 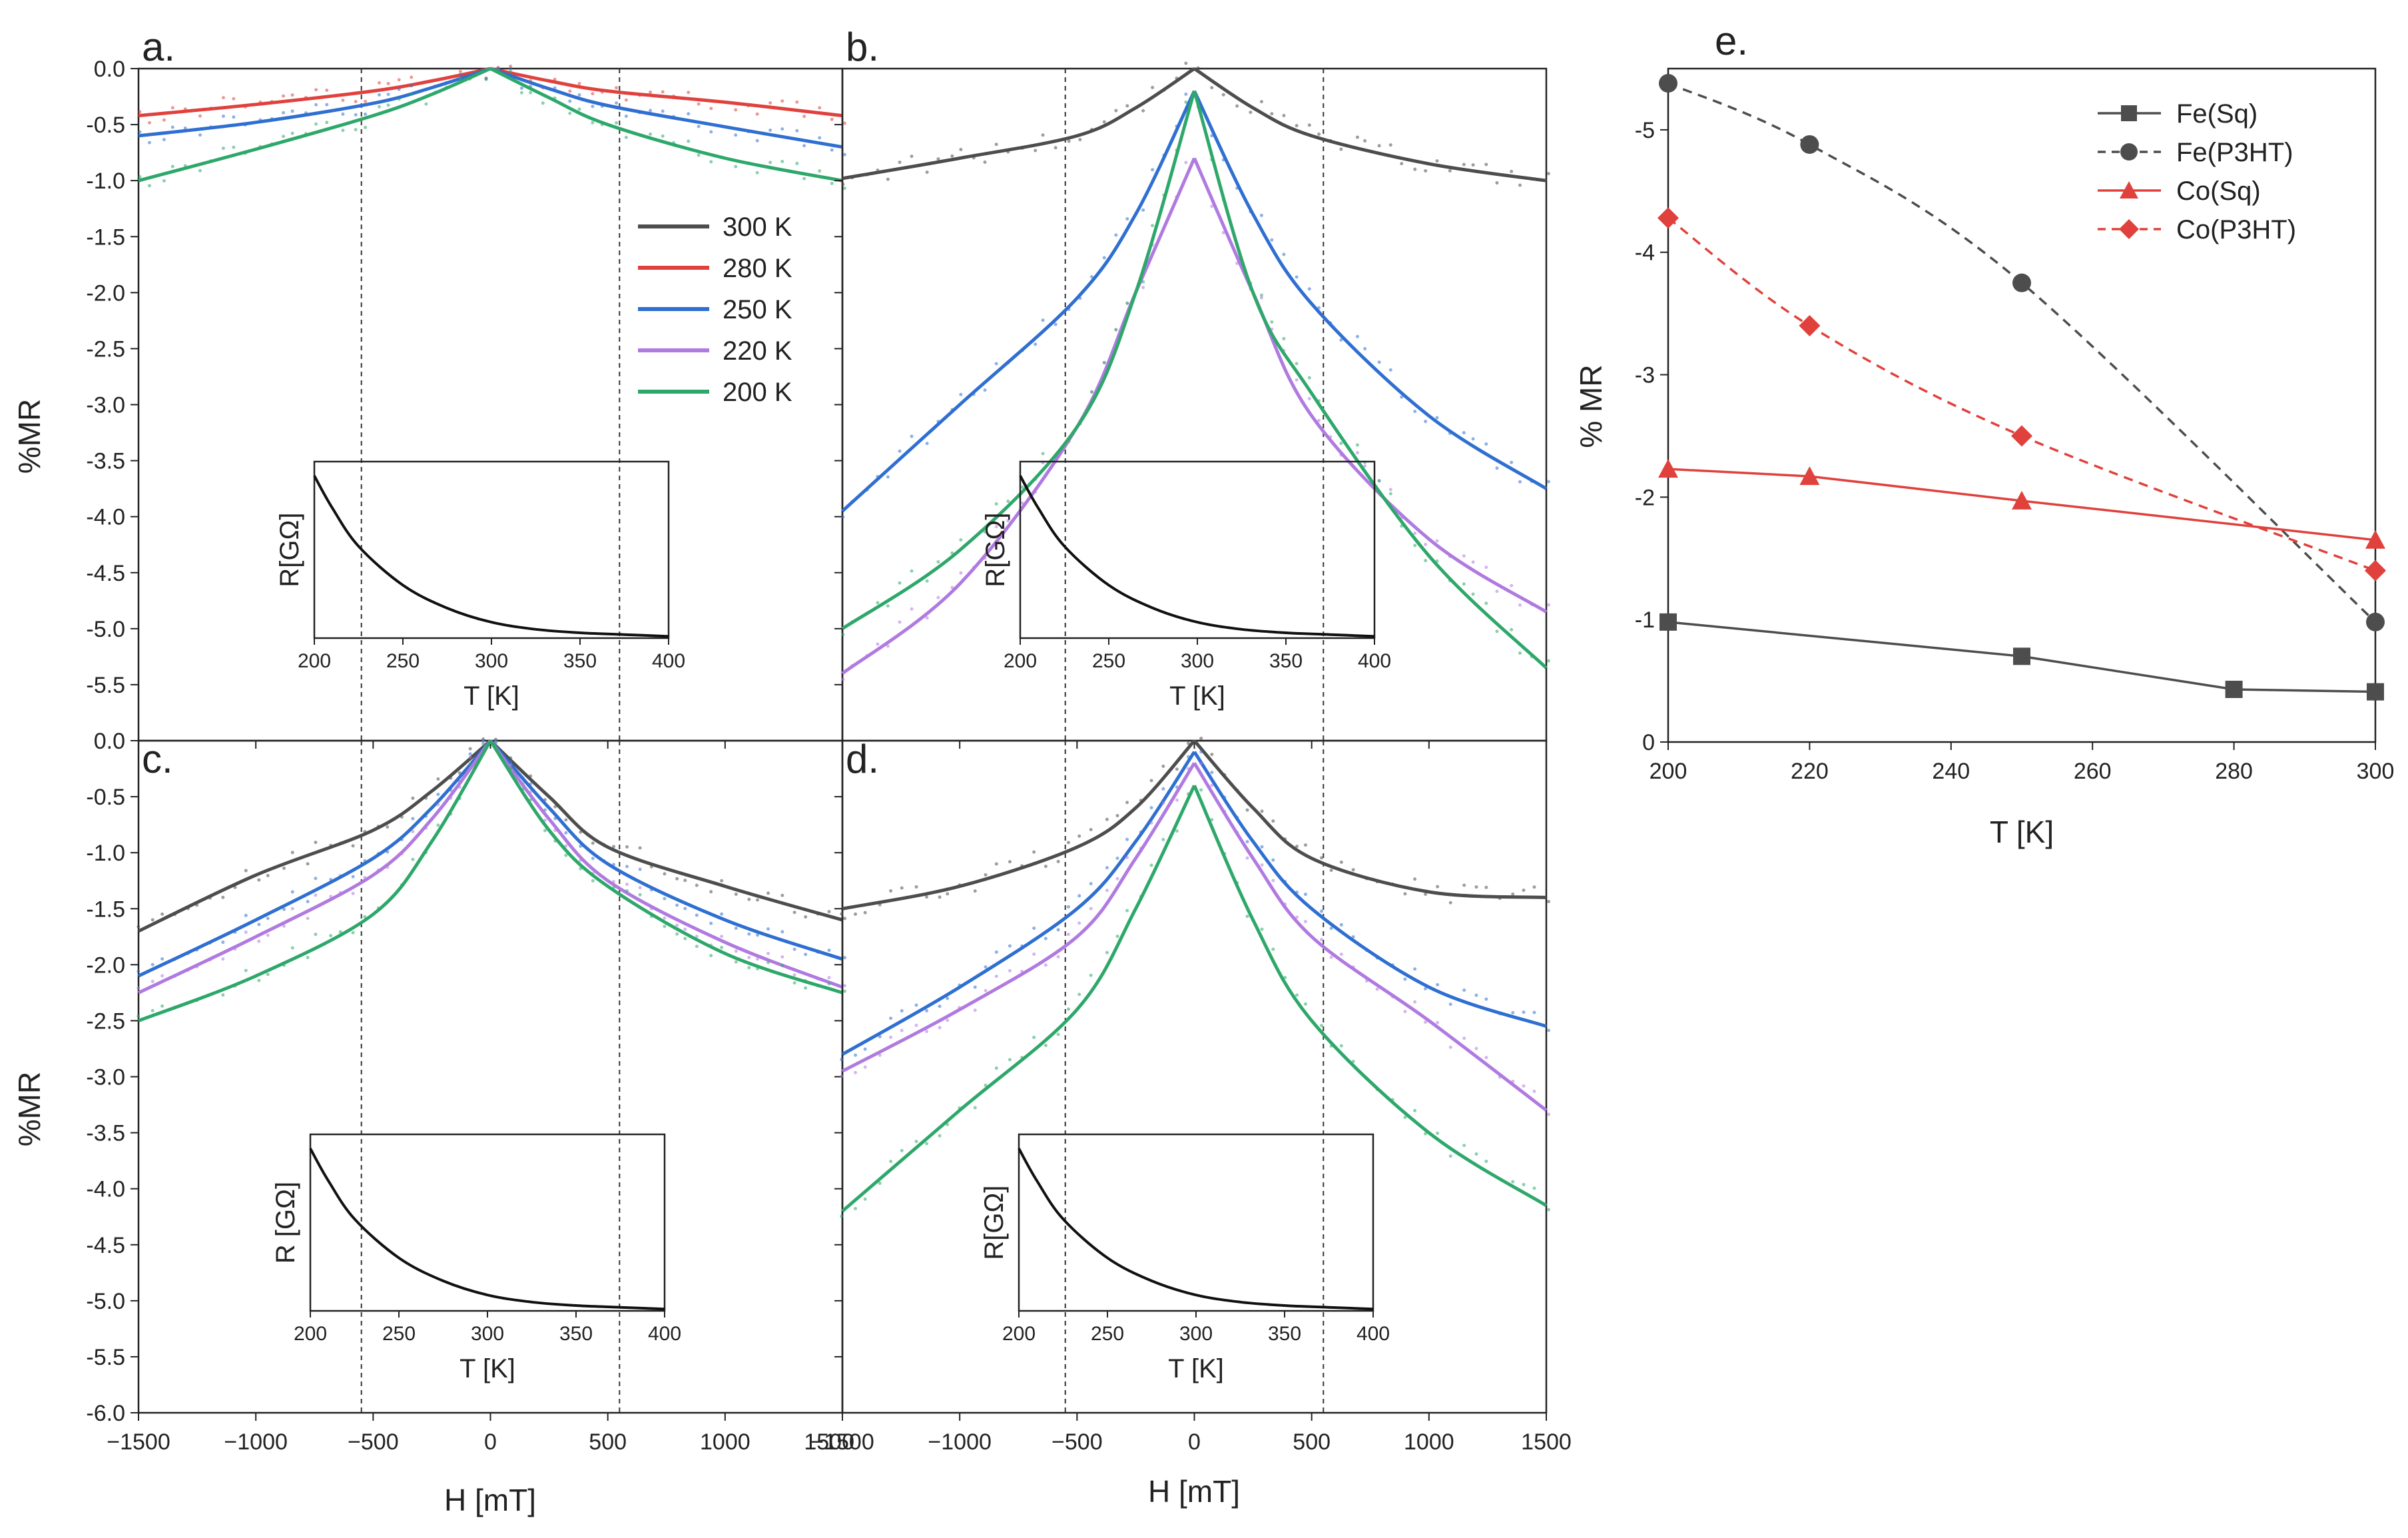 I want to click on marker-square, so click(x=2234, y=689).